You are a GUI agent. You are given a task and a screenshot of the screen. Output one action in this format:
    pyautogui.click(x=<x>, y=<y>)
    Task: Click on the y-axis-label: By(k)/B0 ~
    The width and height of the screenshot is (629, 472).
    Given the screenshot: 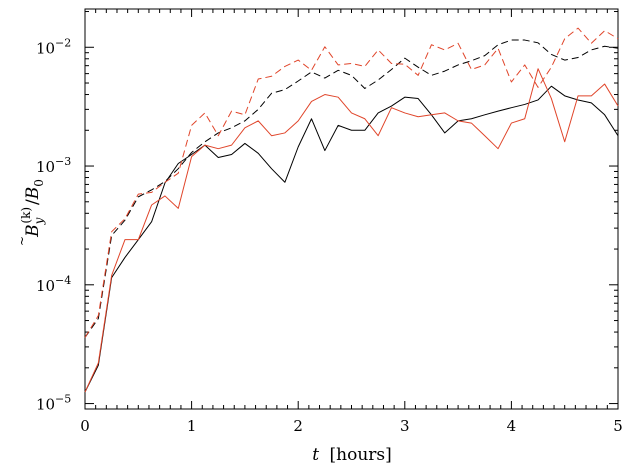 What is the action you would take?
    pyautogui.click(x=30, y=212)
    